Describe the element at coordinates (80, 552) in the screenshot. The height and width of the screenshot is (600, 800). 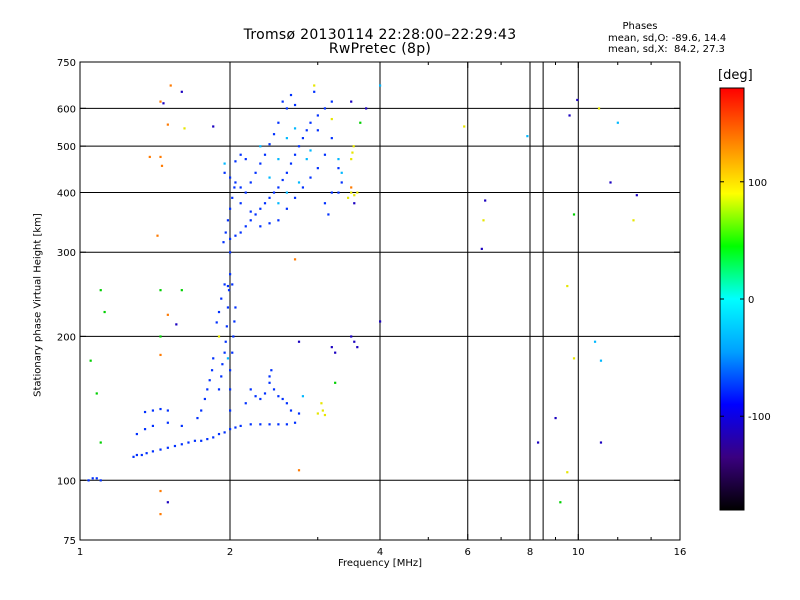
I see `x-tick-label: 1` at that location.